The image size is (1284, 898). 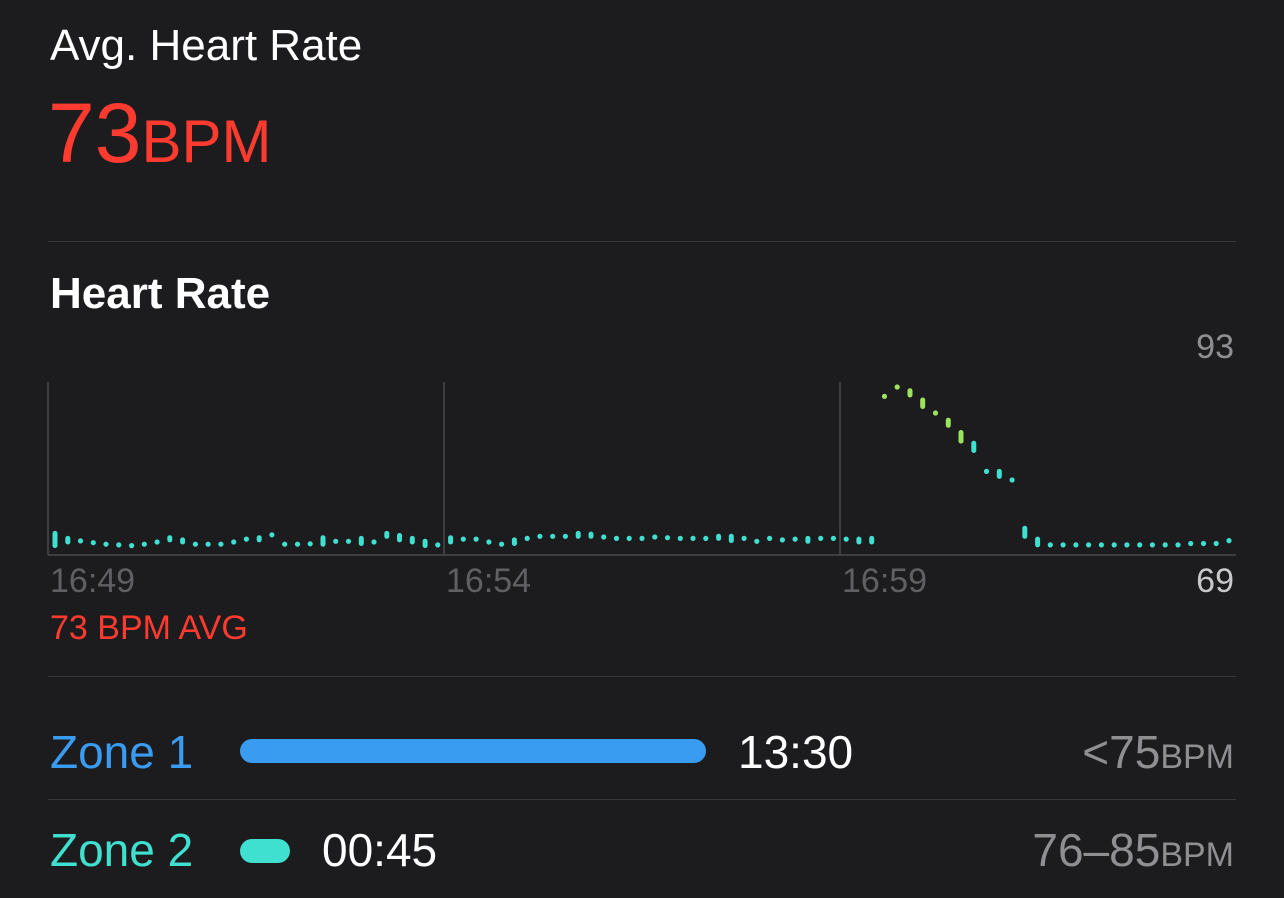 What do you see at coordinates (149, 628) in the screenshot?
I see `chart-average-caption: 73 BPM AVG` at bounding box center [149, 628].